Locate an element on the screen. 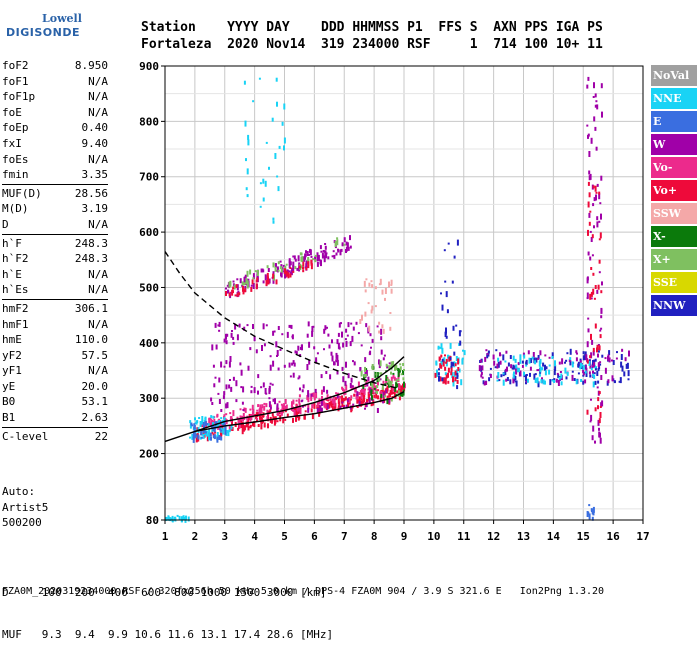 This screenshot has height=656, width=700. polarization-legend: NoVal NNE E W Vo- Vo+ SSW X- X+ SSE NNW is located at coordinates (674, 191).